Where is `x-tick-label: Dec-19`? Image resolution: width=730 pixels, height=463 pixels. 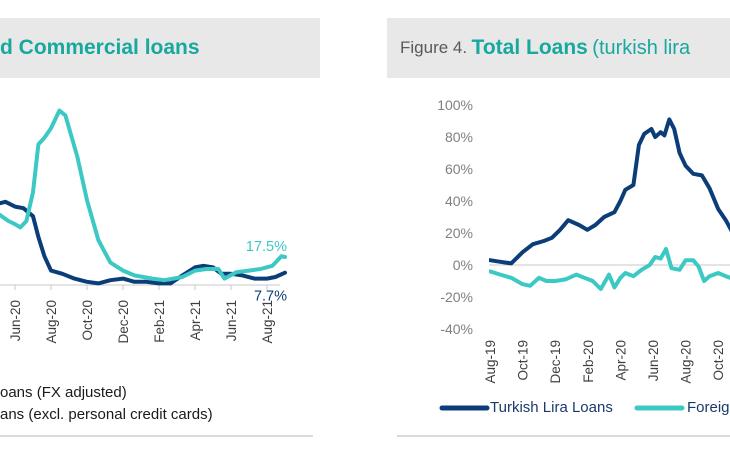 x-tick-label: Dec-19 is located at coordinates (555, 362).